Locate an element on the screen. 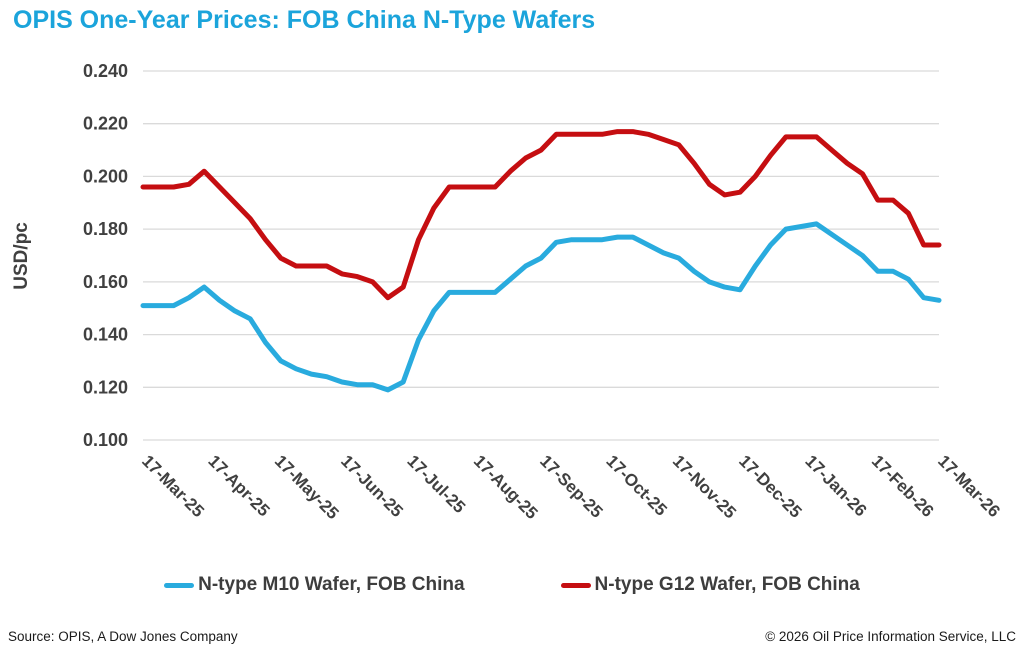 This screenshot has height=653, width=1024. x-tick-label: 17-Oct-25 is located at coordinates (636, 485).